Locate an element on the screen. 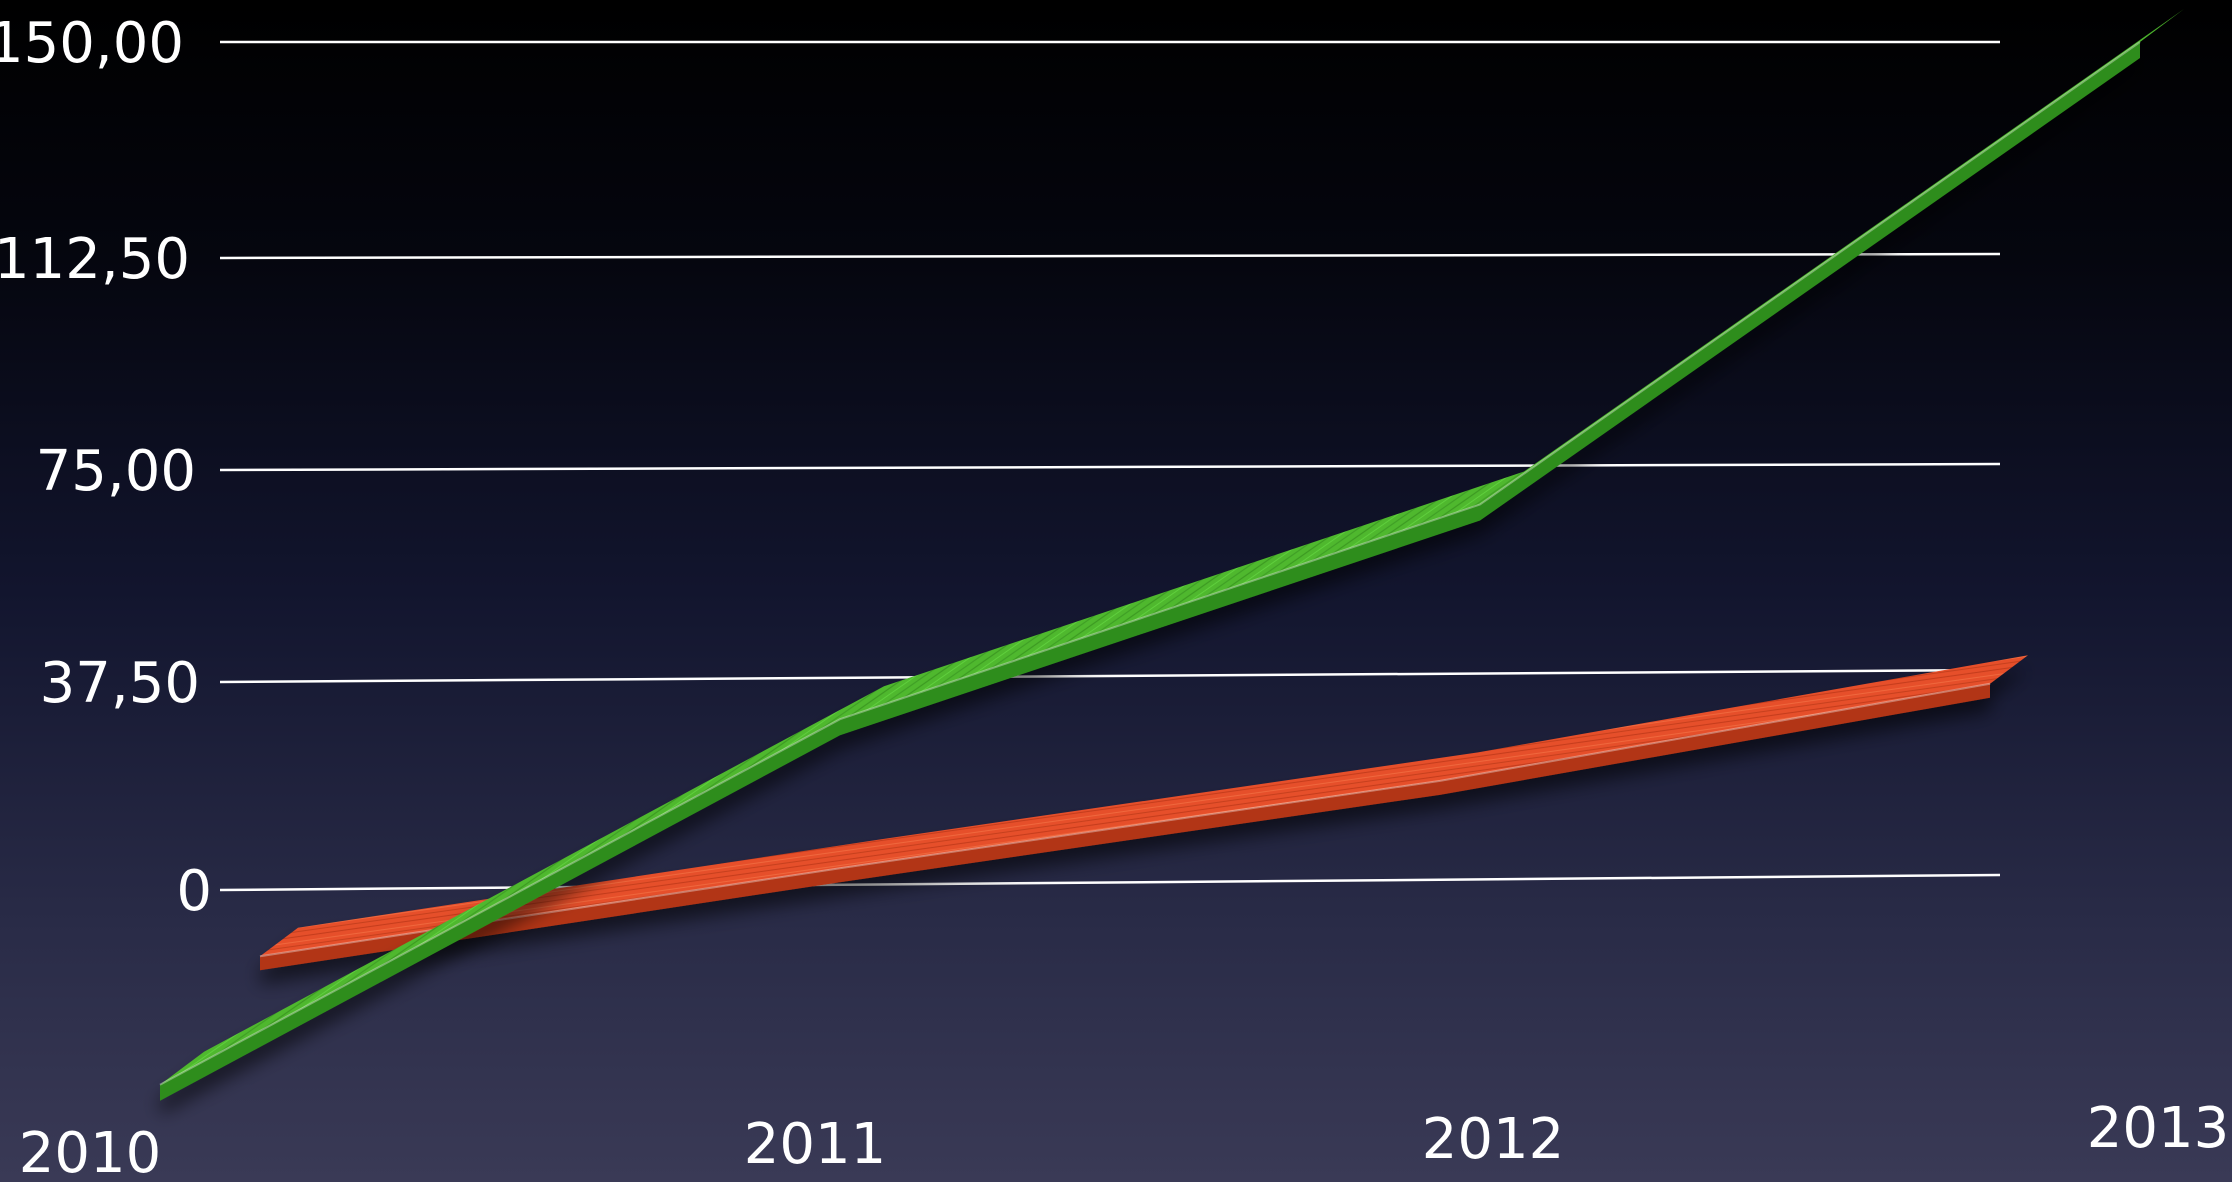 The image size is (2232, 1182). y-tick-label: 37,50 is located at coordinates (120, 683).